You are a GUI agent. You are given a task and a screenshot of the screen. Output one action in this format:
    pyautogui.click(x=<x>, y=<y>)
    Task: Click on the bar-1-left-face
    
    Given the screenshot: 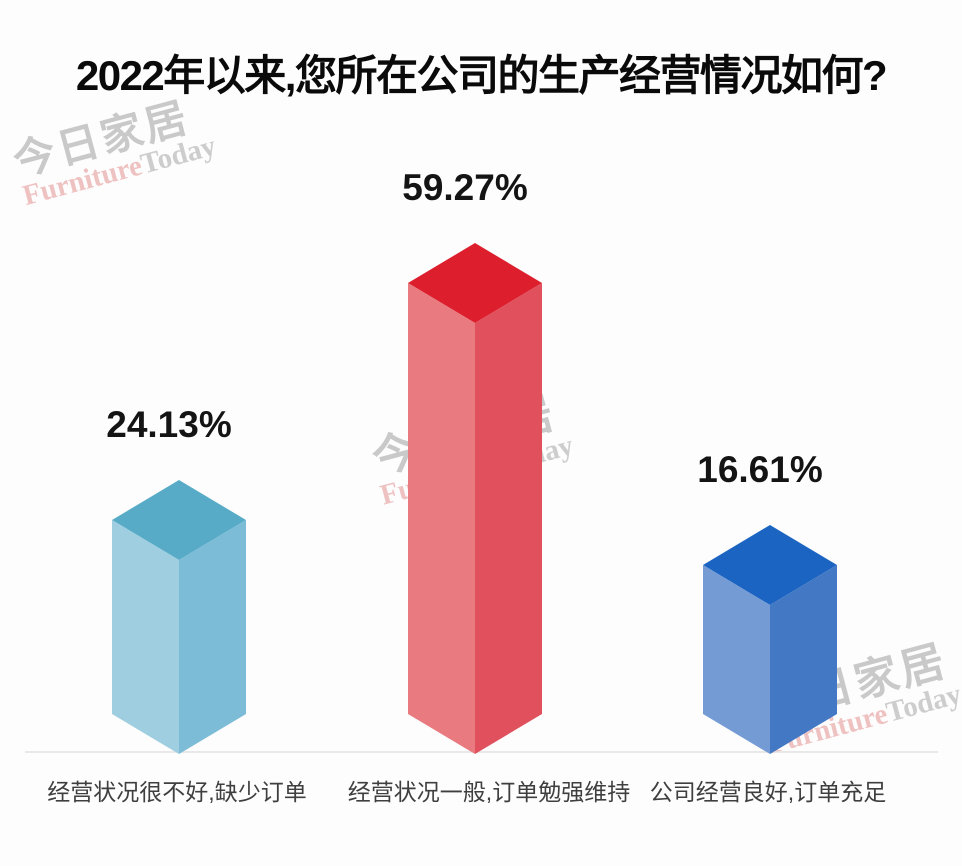 What is the action you would take?
    pyautogui.click(x=145, y=637)
    